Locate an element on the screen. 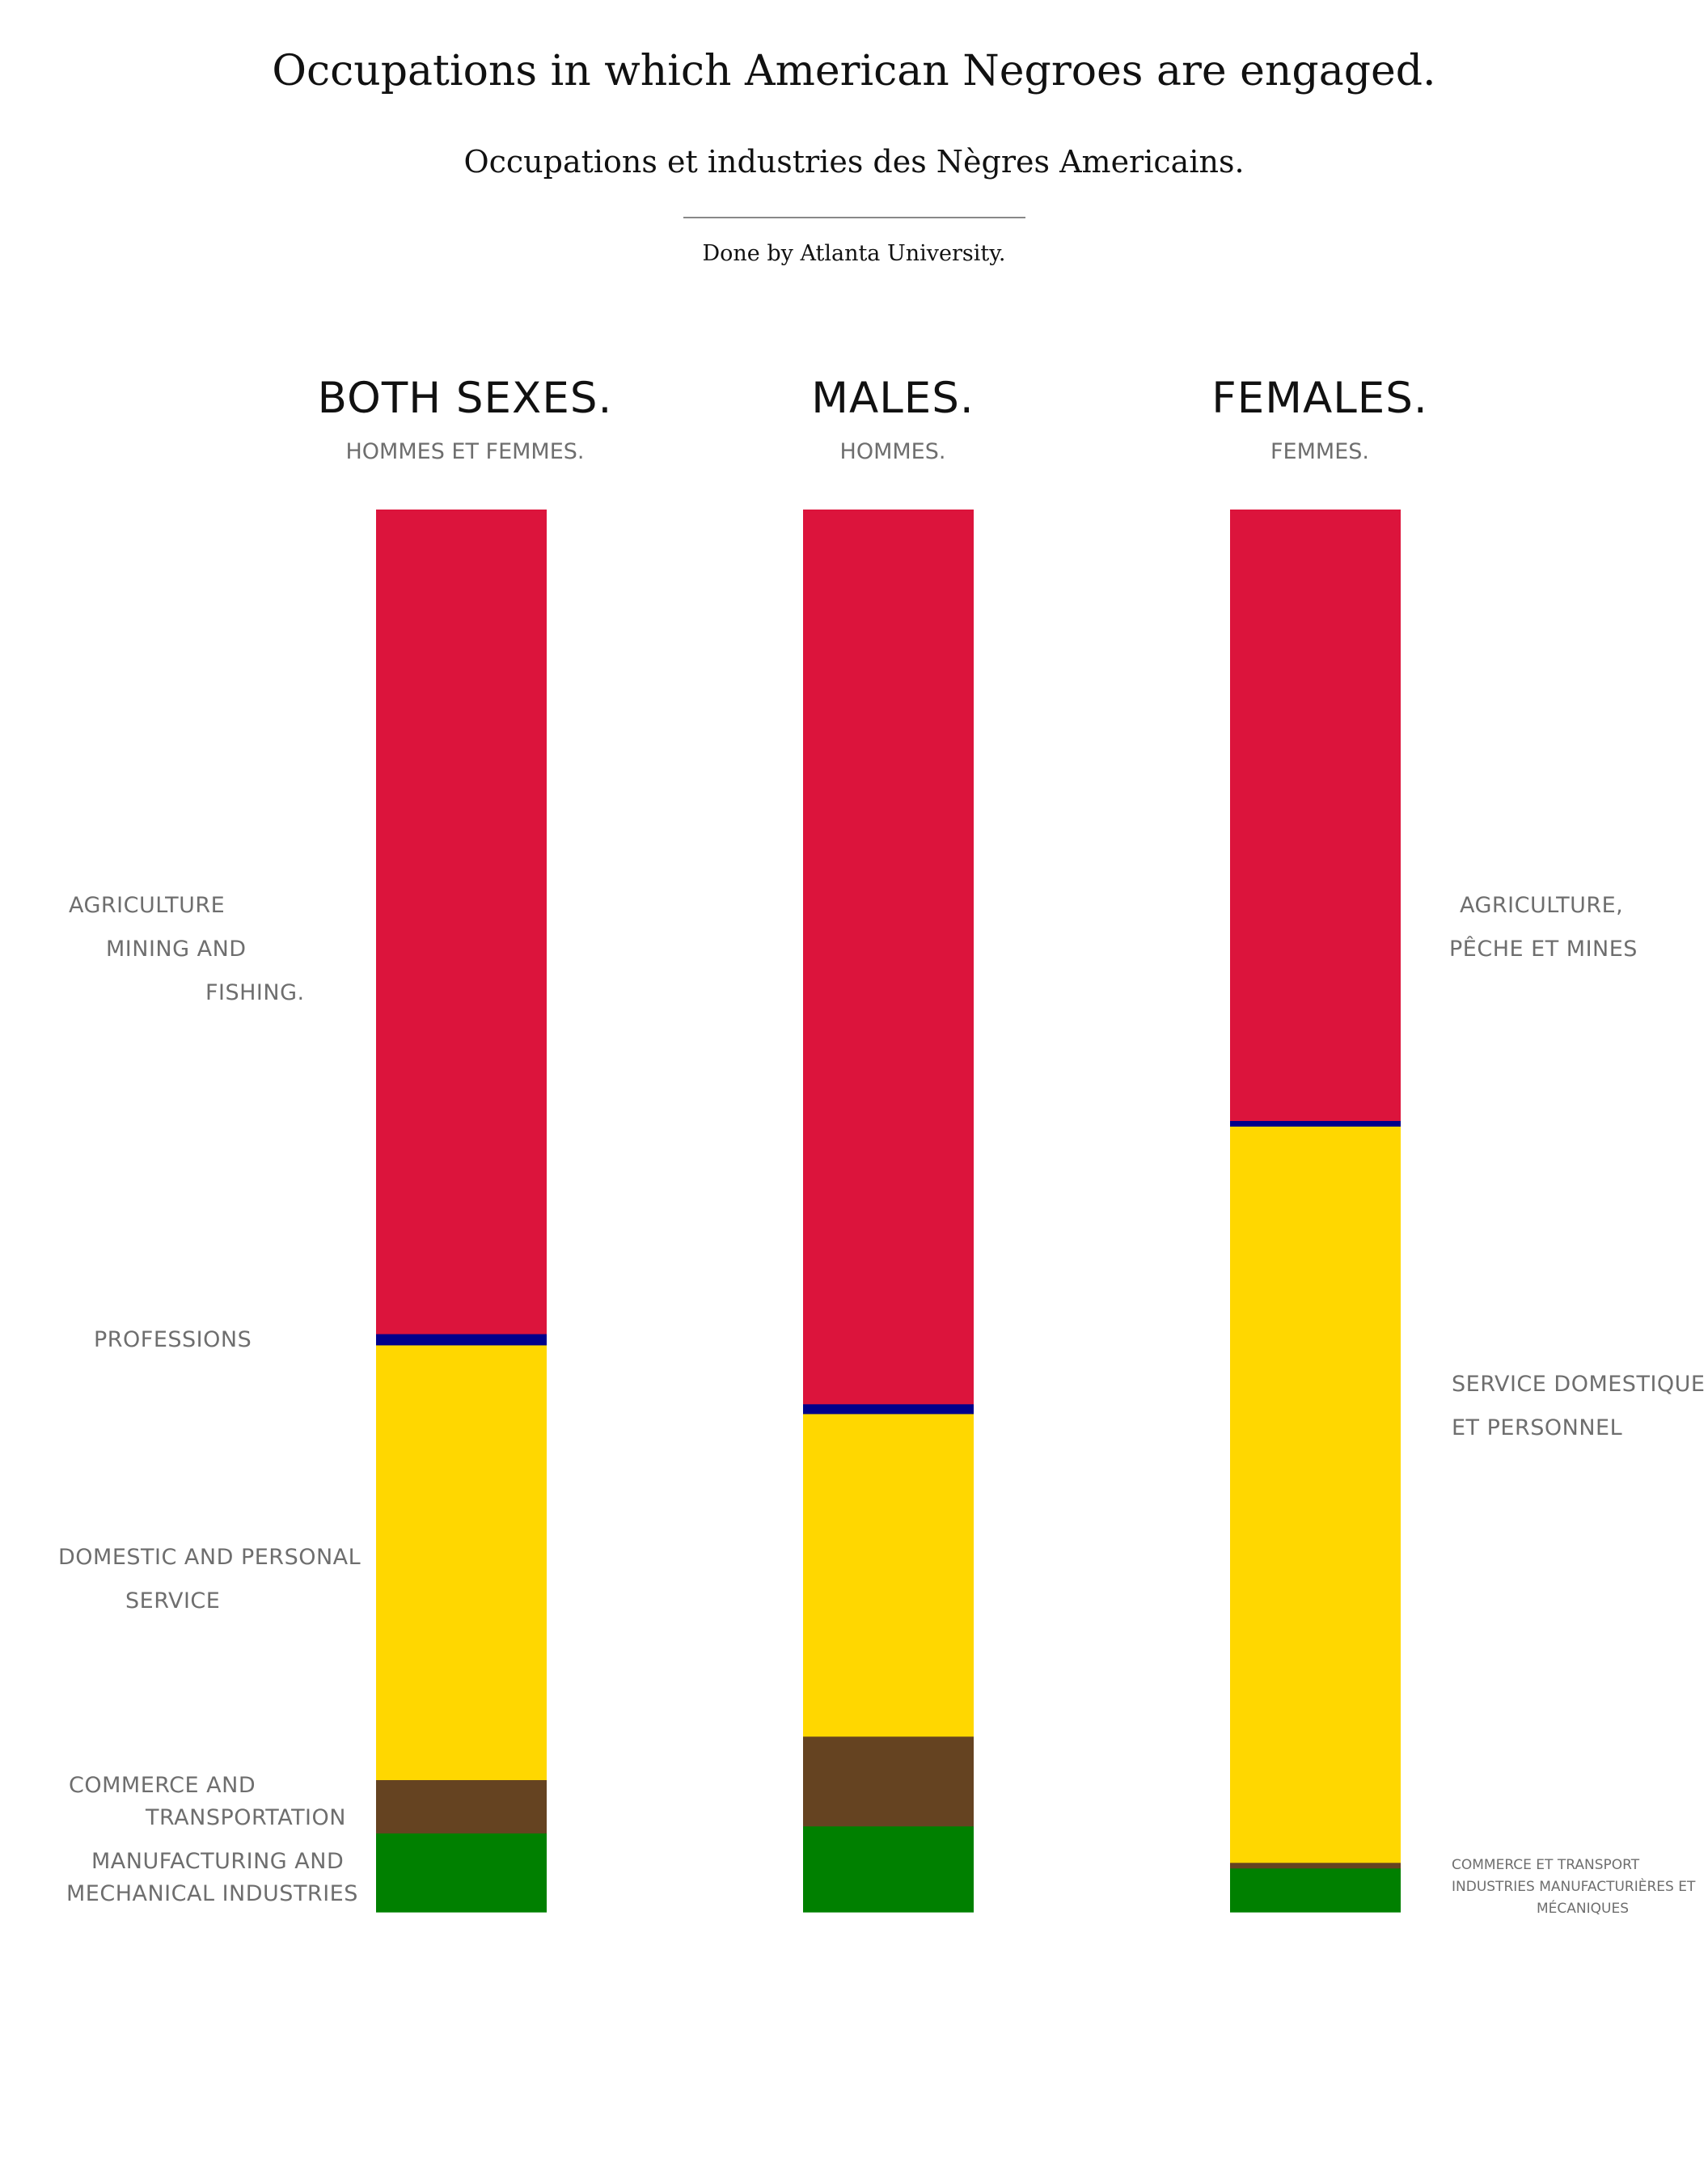 The height and width of the screenshot is (2174, 1708). column-heading-both: BOTH SEXES. is located at coordinates (465, 398).